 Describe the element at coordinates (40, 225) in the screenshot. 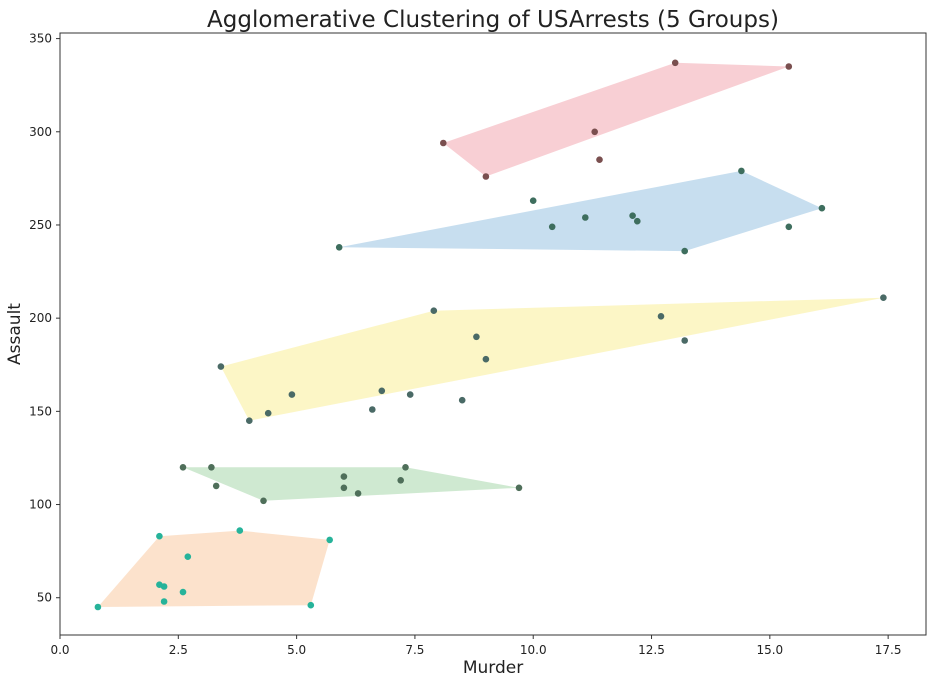

I see `y-tick-label: 250` at that location.